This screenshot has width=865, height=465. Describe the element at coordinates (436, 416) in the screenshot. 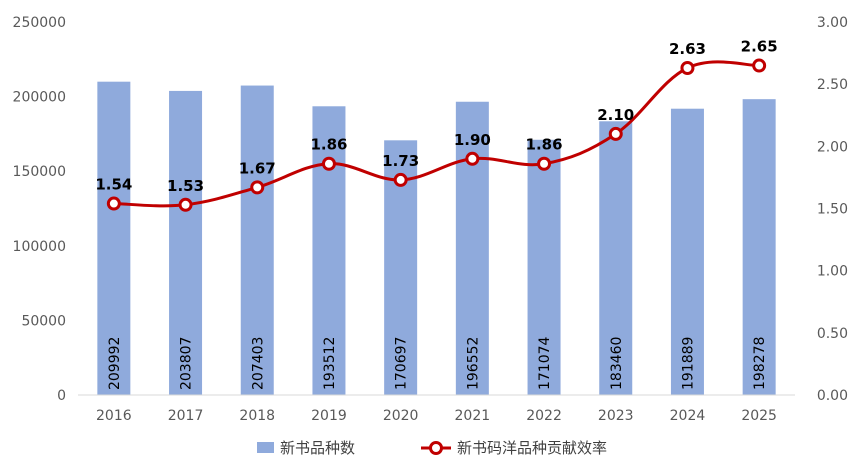

I see `x-axis-ticks: 2016 2017 2018 2019 2020 2021 2022 2023 2024 2025` at that location.